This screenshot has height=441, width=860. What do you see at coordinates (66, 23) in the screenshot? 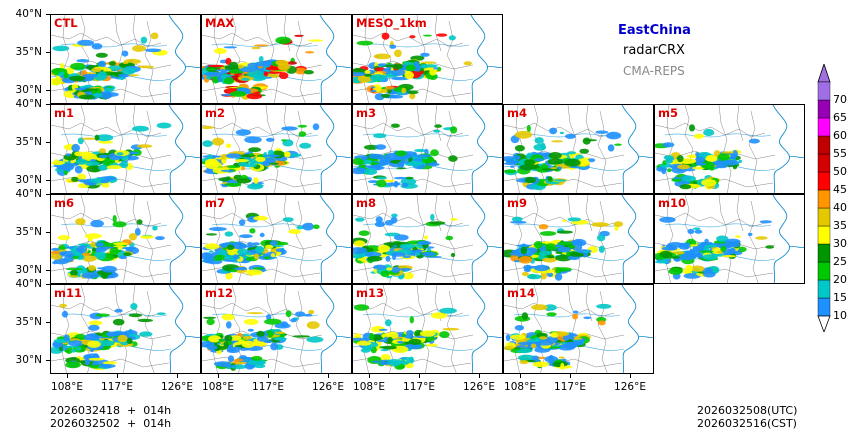
I see `panel-label: CTL` at bounding box center [66, 23].